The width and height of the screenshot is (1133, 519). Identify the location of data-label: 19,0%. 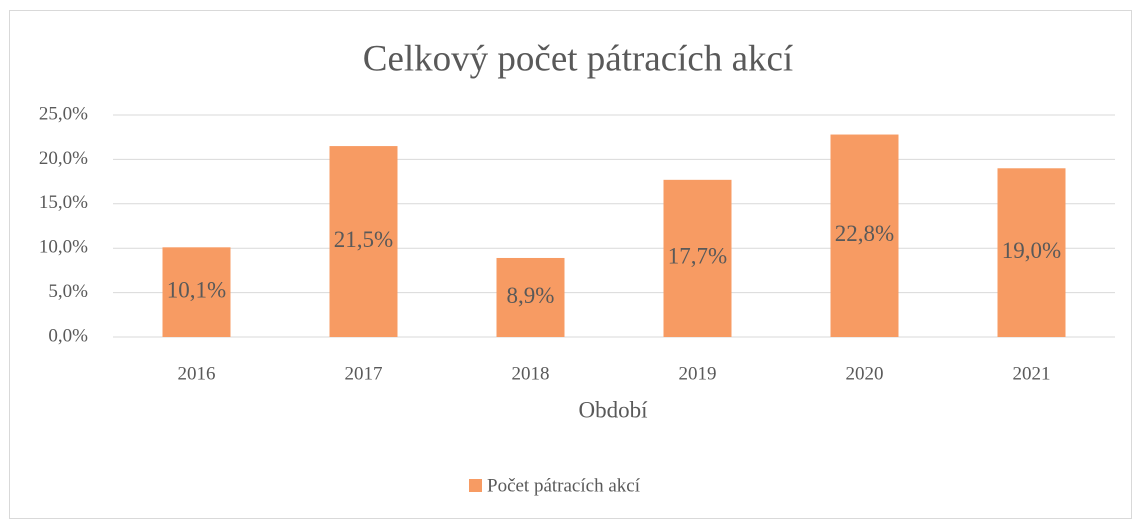
(1031, 250).